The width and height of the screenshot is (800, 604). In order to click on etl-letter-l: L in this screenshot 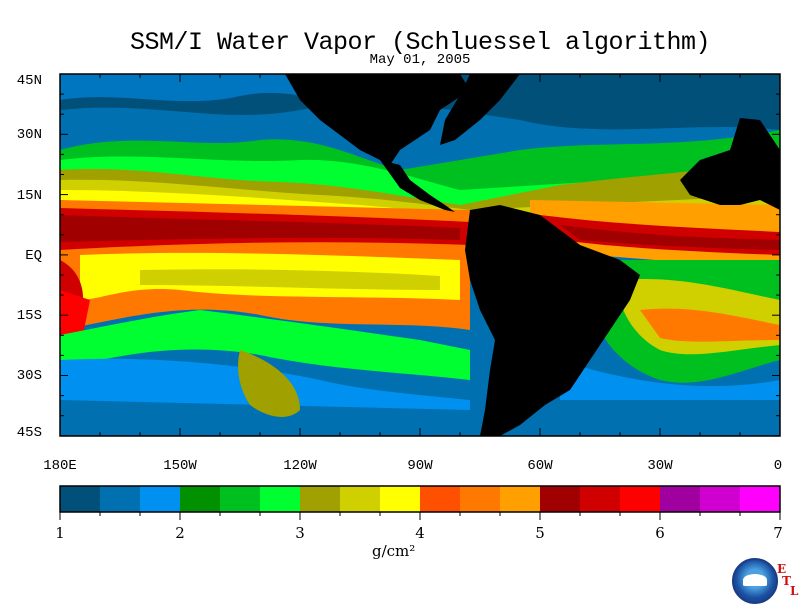, I will do `click(794, 591)`.